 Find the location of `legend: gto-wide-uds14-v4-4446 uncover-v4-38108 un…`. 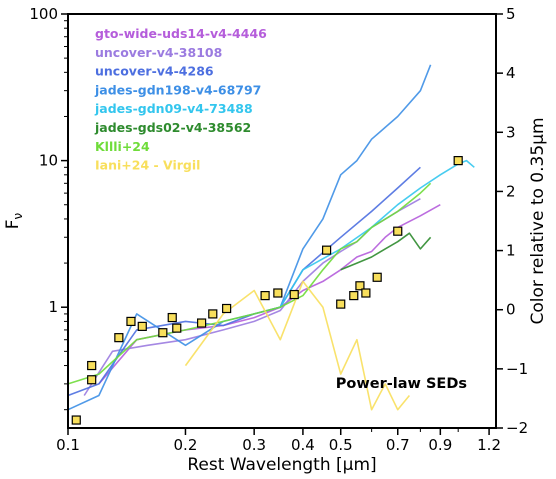

legend: gto-wide-uds14-v4-4446 uncover-v4-38108 un… is located at coordinates (180, 99).